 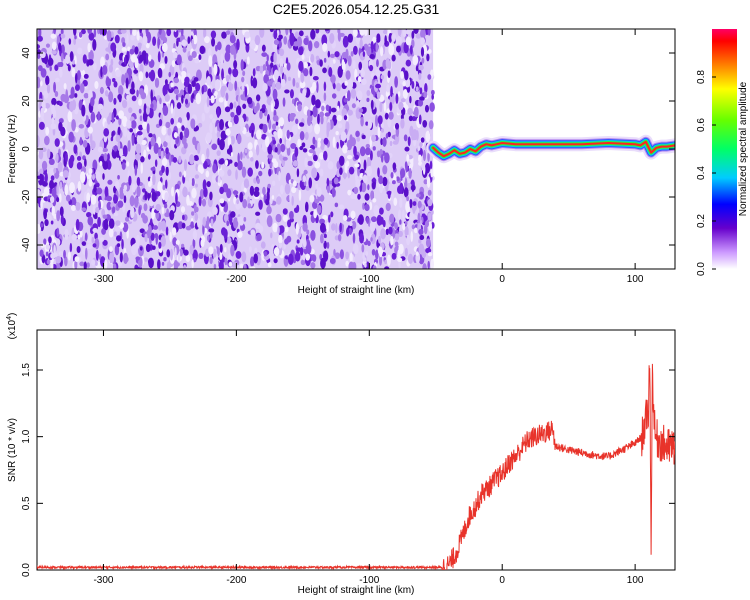 I want to click on signal-track, so click(x=553, y=149).